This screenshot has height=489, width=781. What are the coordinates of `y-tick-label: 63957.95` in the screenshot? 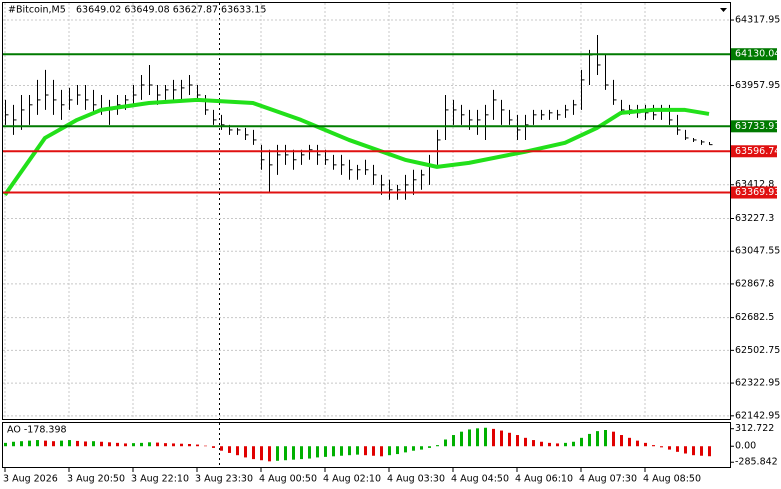 It's located at (757, 85).